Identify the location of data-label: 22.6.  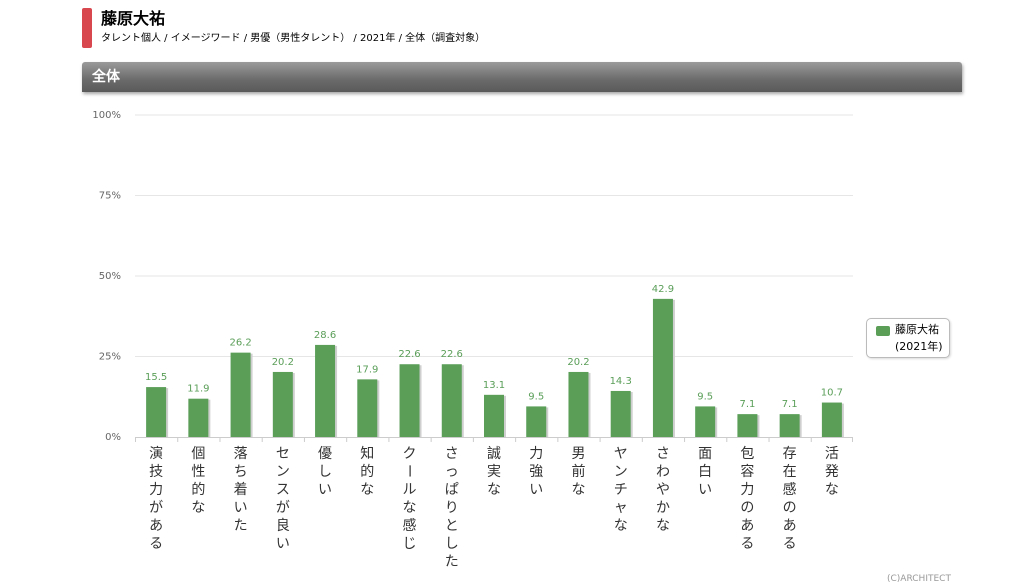
(452, 354).